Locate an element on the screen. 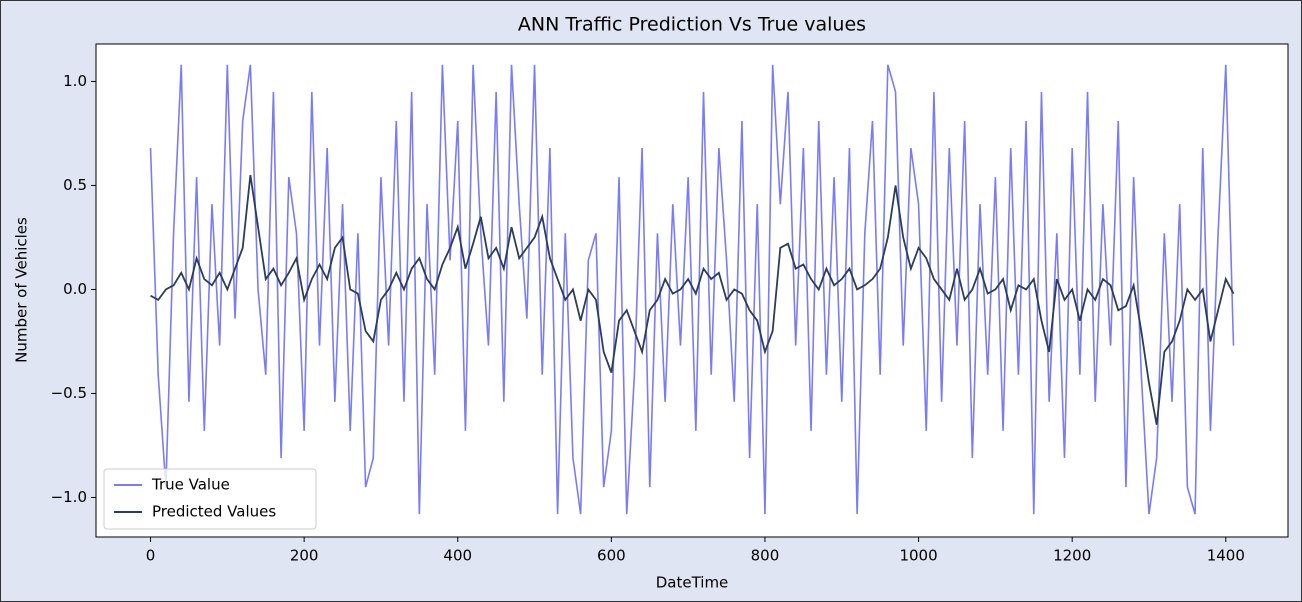 Image resolution: width=1302 pixels, height=602 pixels. y-axis-label: Number of Vehicles is located at coordinates (22, 290).